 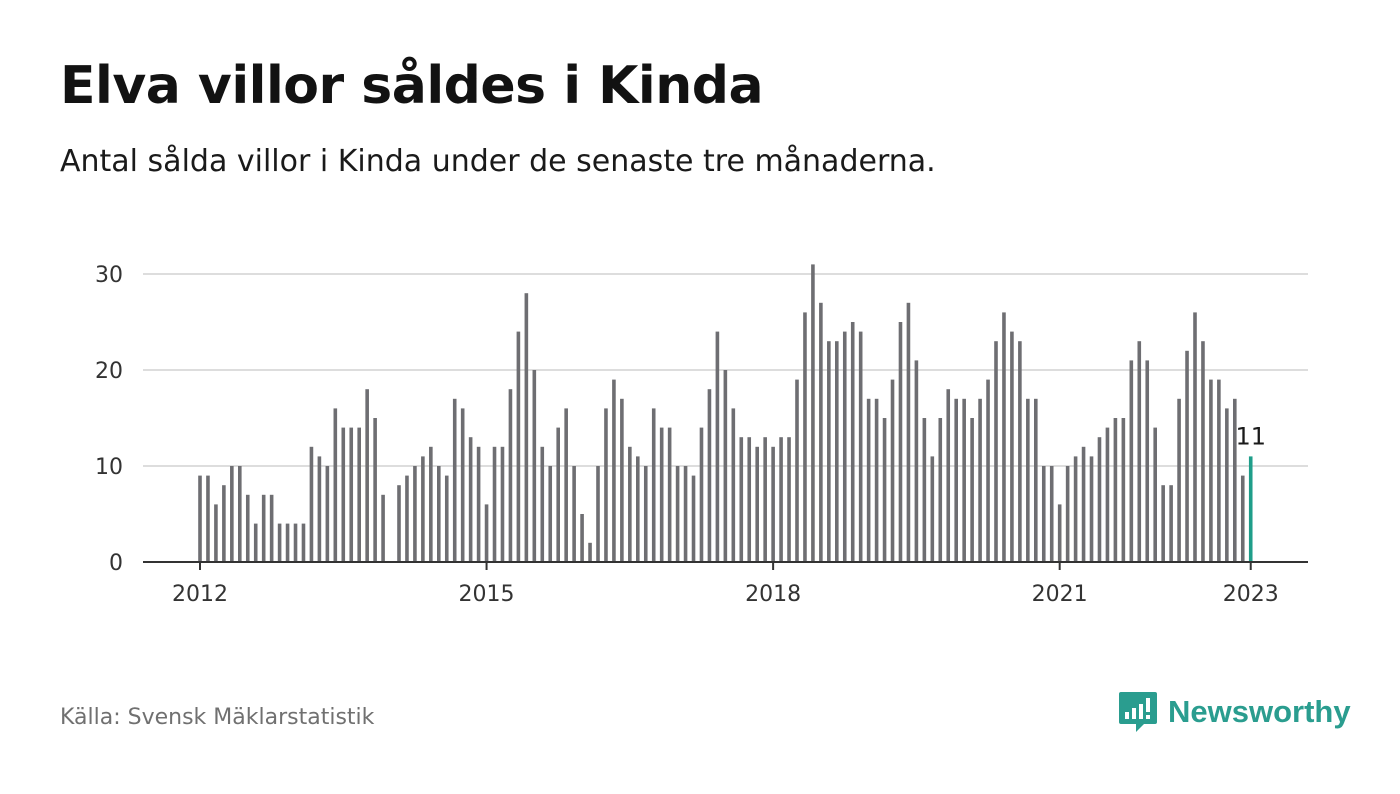 What do you see at coordinates (412, 86) in the screenshot?
I see `chart-title: Elva villor såldes i Kinda` at bounding box center [412, 86].